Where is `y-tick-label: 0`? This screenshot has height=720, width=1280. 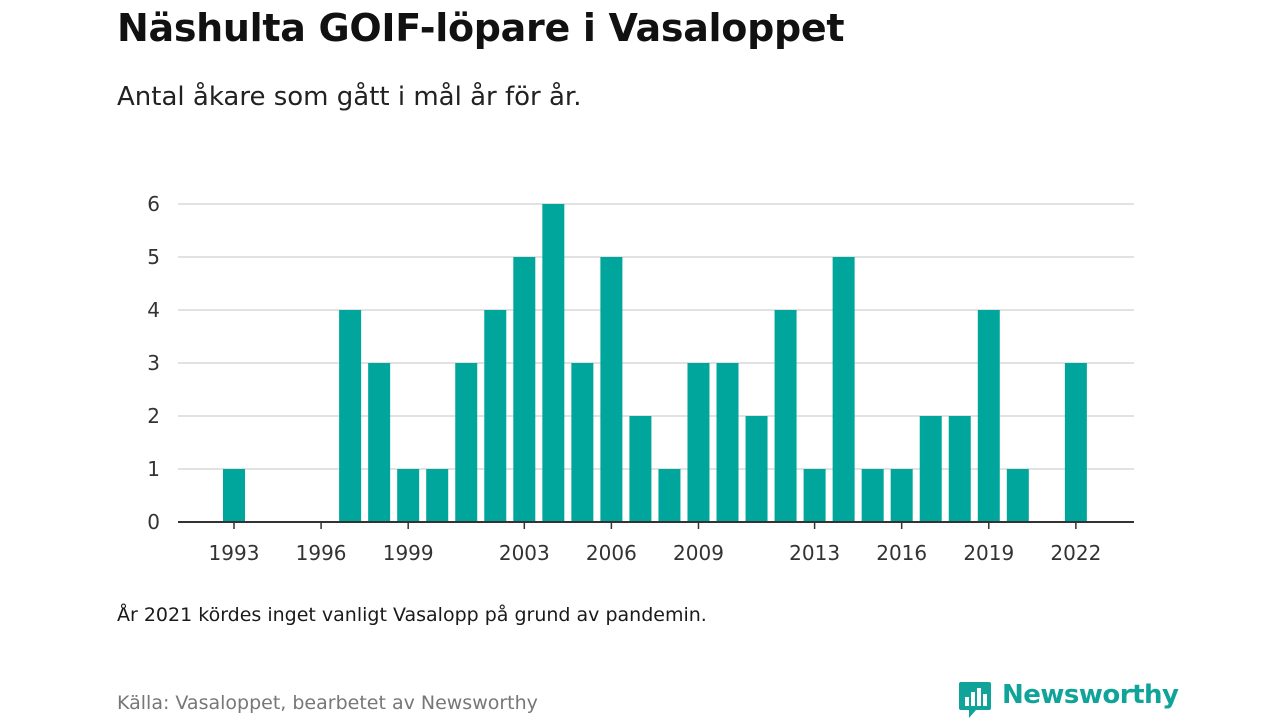 y-tick-label: 0 is located at coordinates (153, 522).